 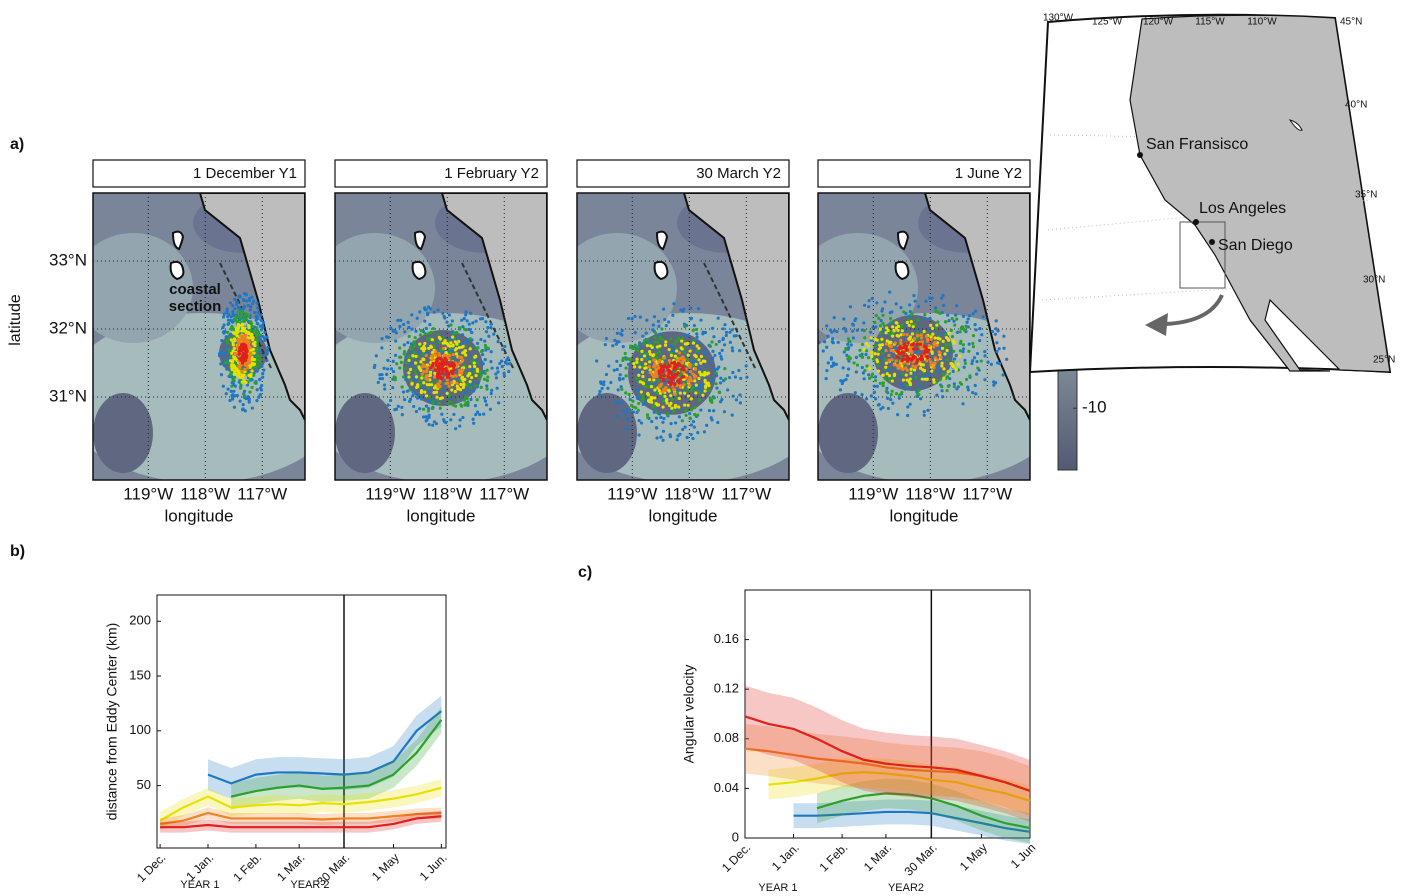 I want to click on ssh-contour, so click(x=143, y=288).